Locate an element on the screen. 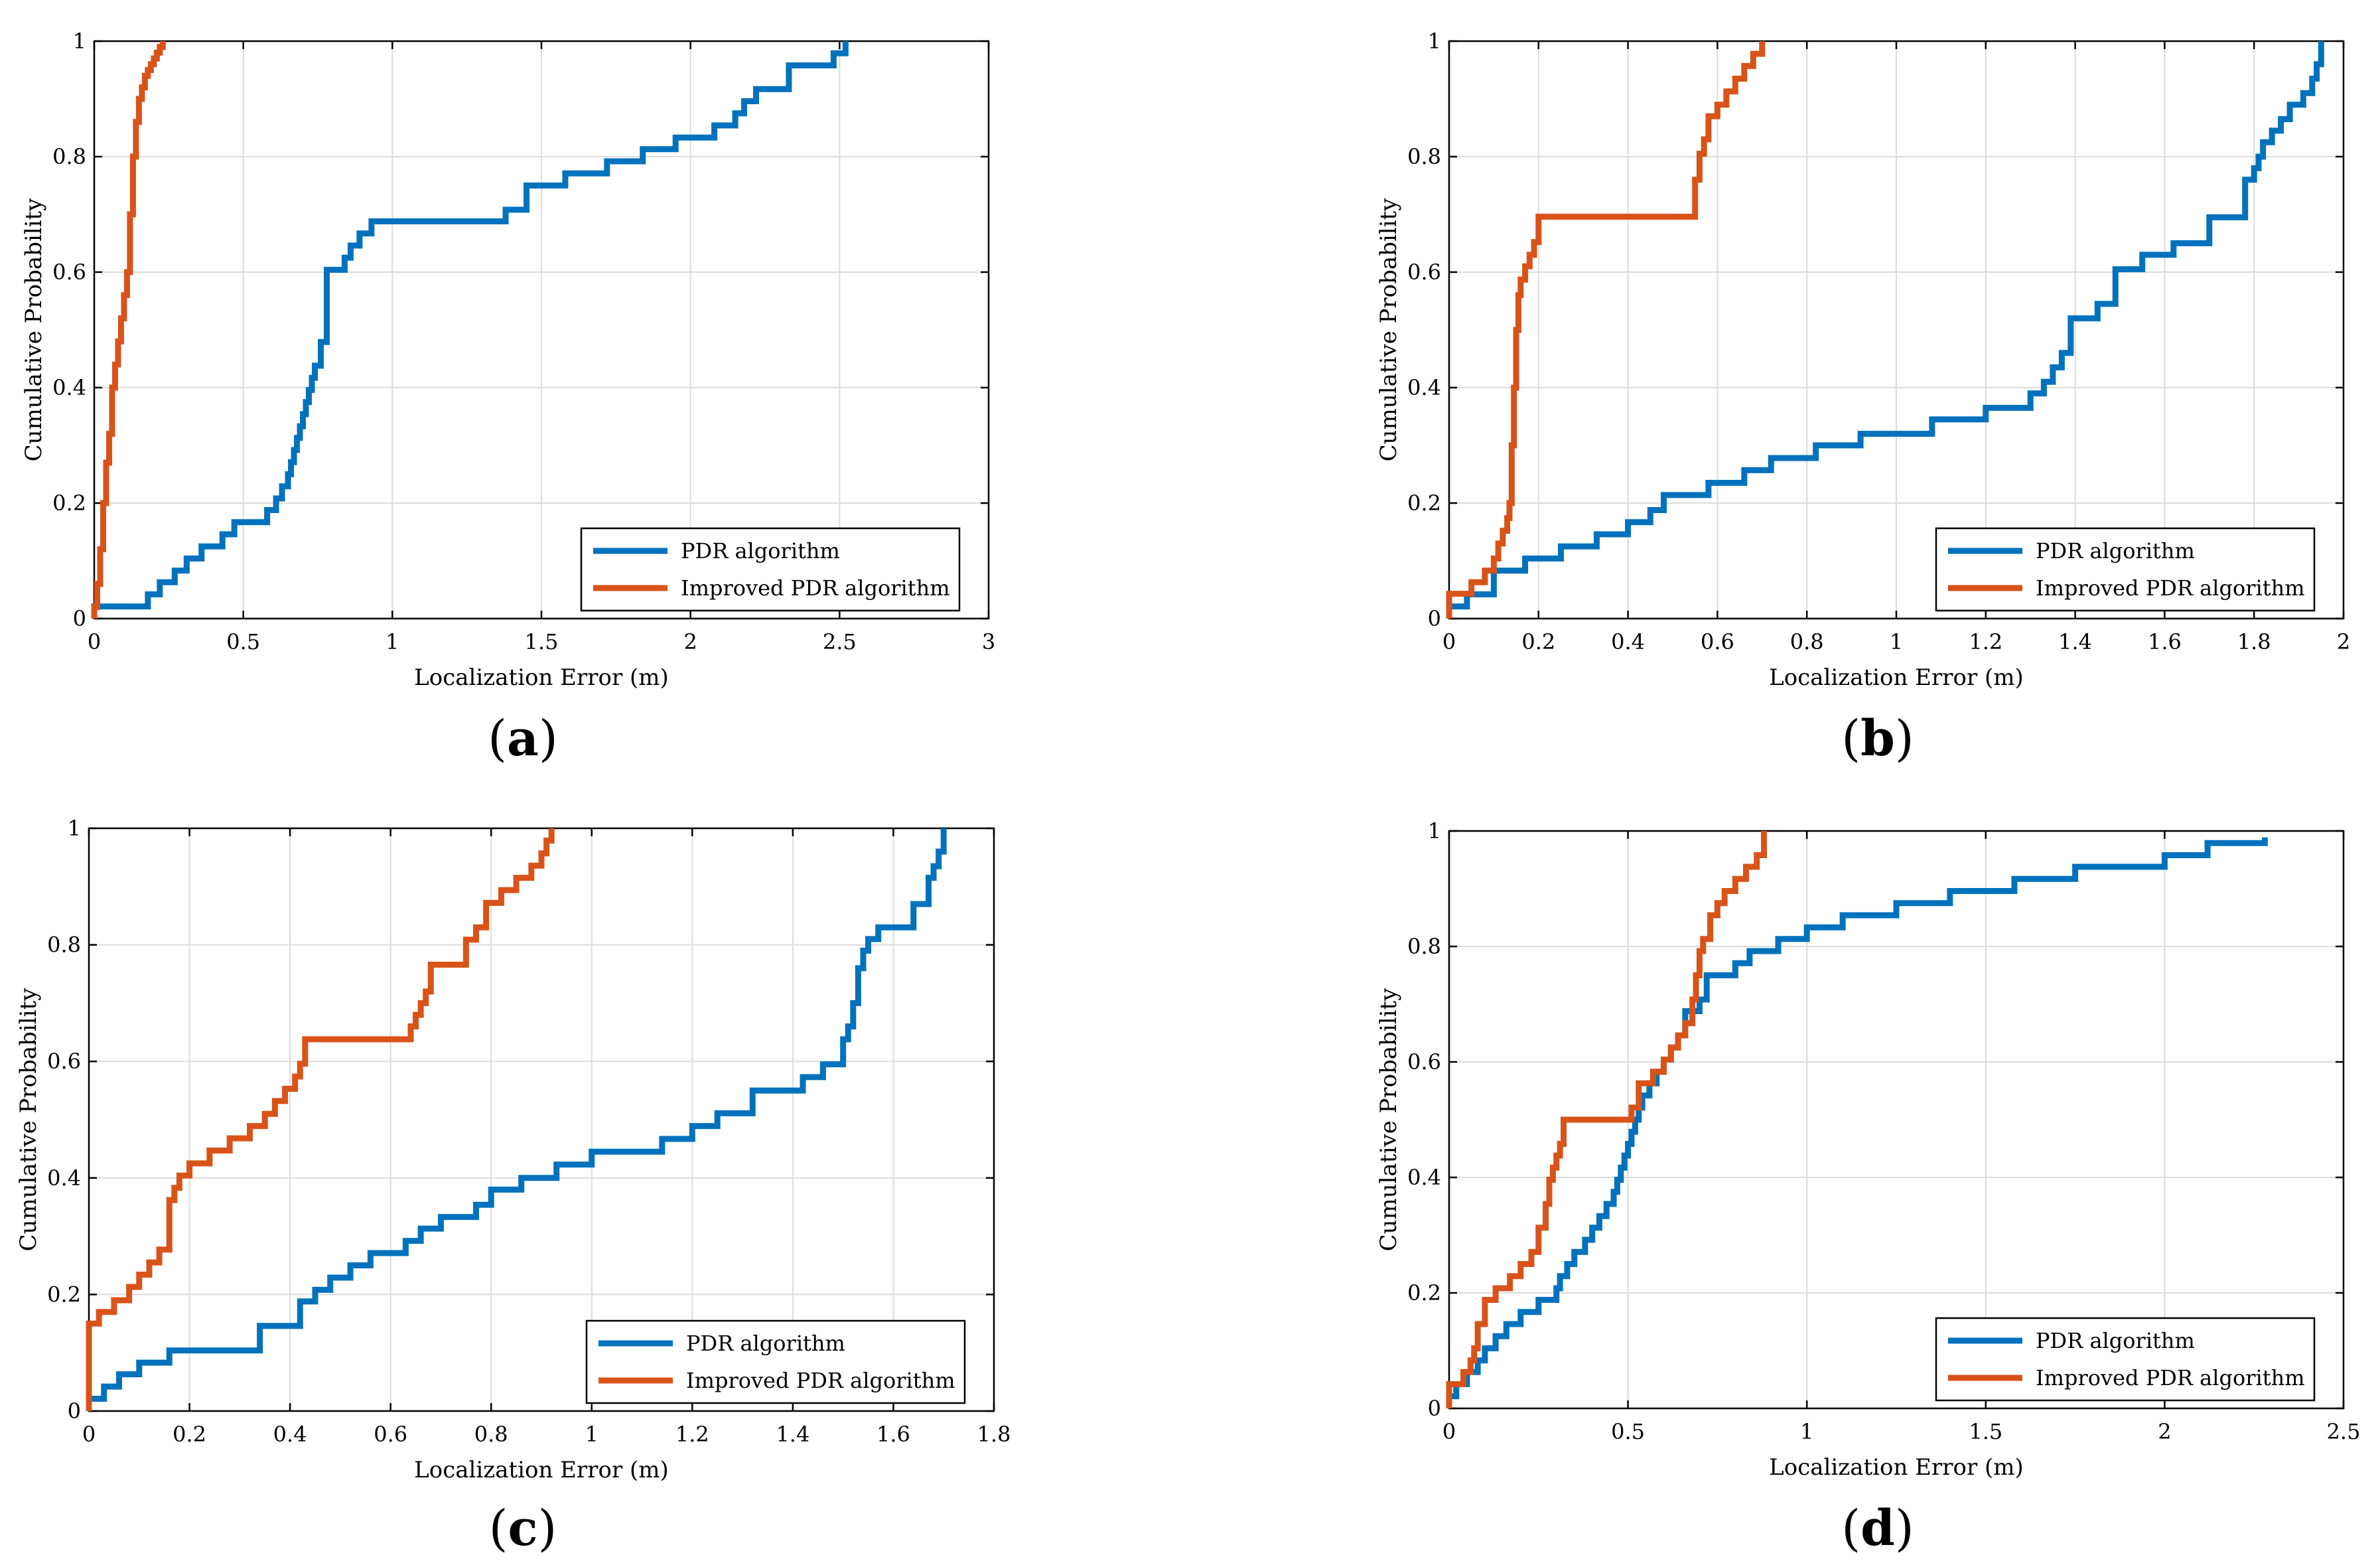  panel-caption-a: (a) is located at coordinates (523, 738).